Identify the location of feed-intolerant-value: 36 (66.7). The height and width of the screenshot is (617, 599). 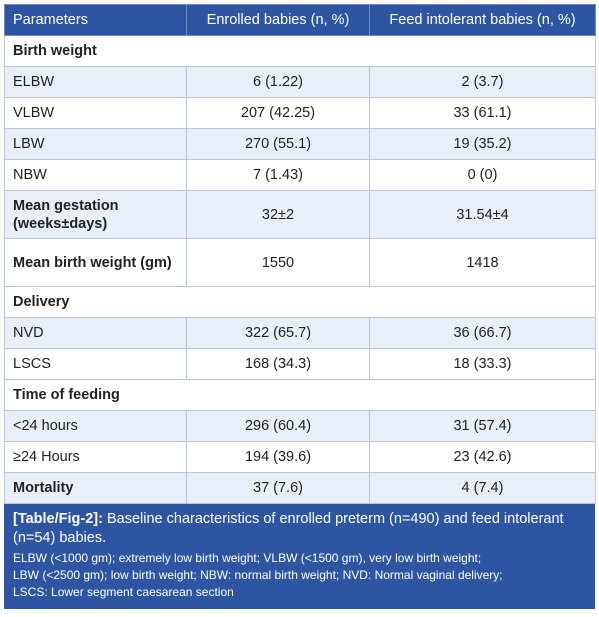
(482, 333).